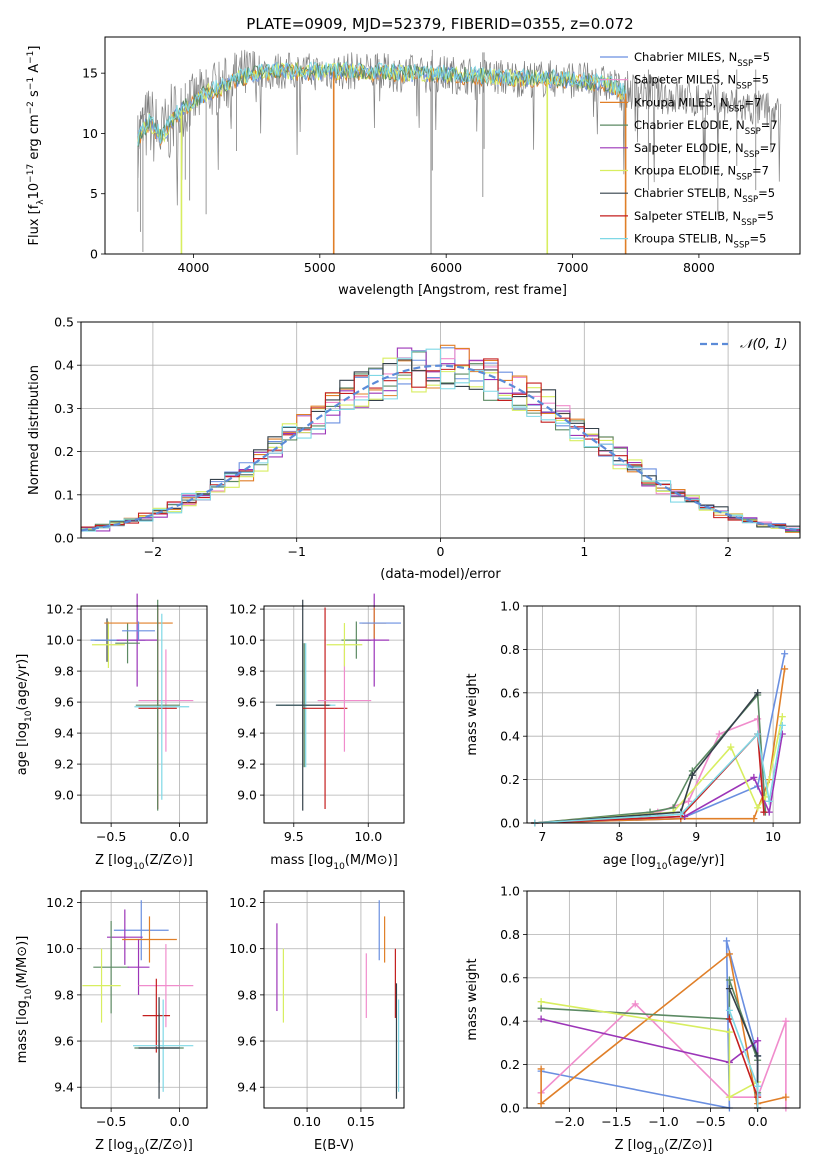 The width and height of the screenshot is (819, 1170). Describe the element at coordinates (111, 836) in the screenshot. I see `x-tick-label: −0.5` at that location.